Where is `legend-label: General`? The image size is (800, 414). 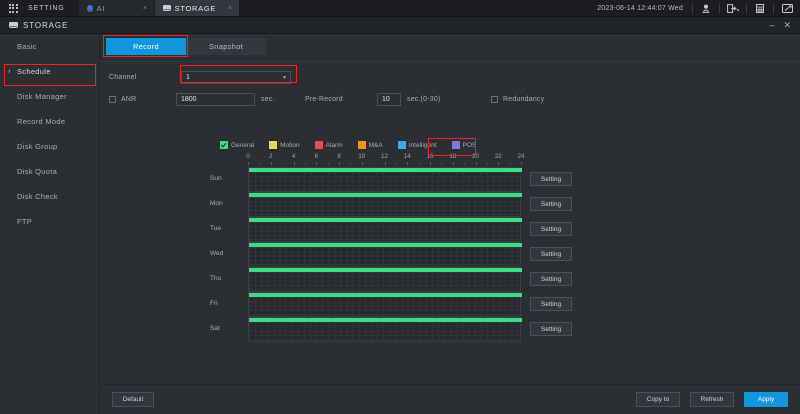 legend-label: General is located at coordinates (243, 145).